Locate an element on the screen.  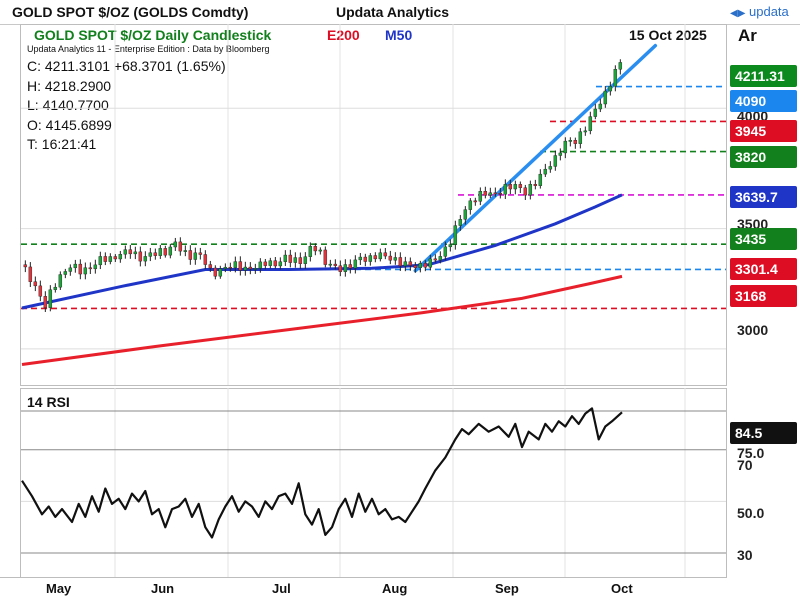
rsi-value-tag: 84.5 is located at coordinates (763, 433).